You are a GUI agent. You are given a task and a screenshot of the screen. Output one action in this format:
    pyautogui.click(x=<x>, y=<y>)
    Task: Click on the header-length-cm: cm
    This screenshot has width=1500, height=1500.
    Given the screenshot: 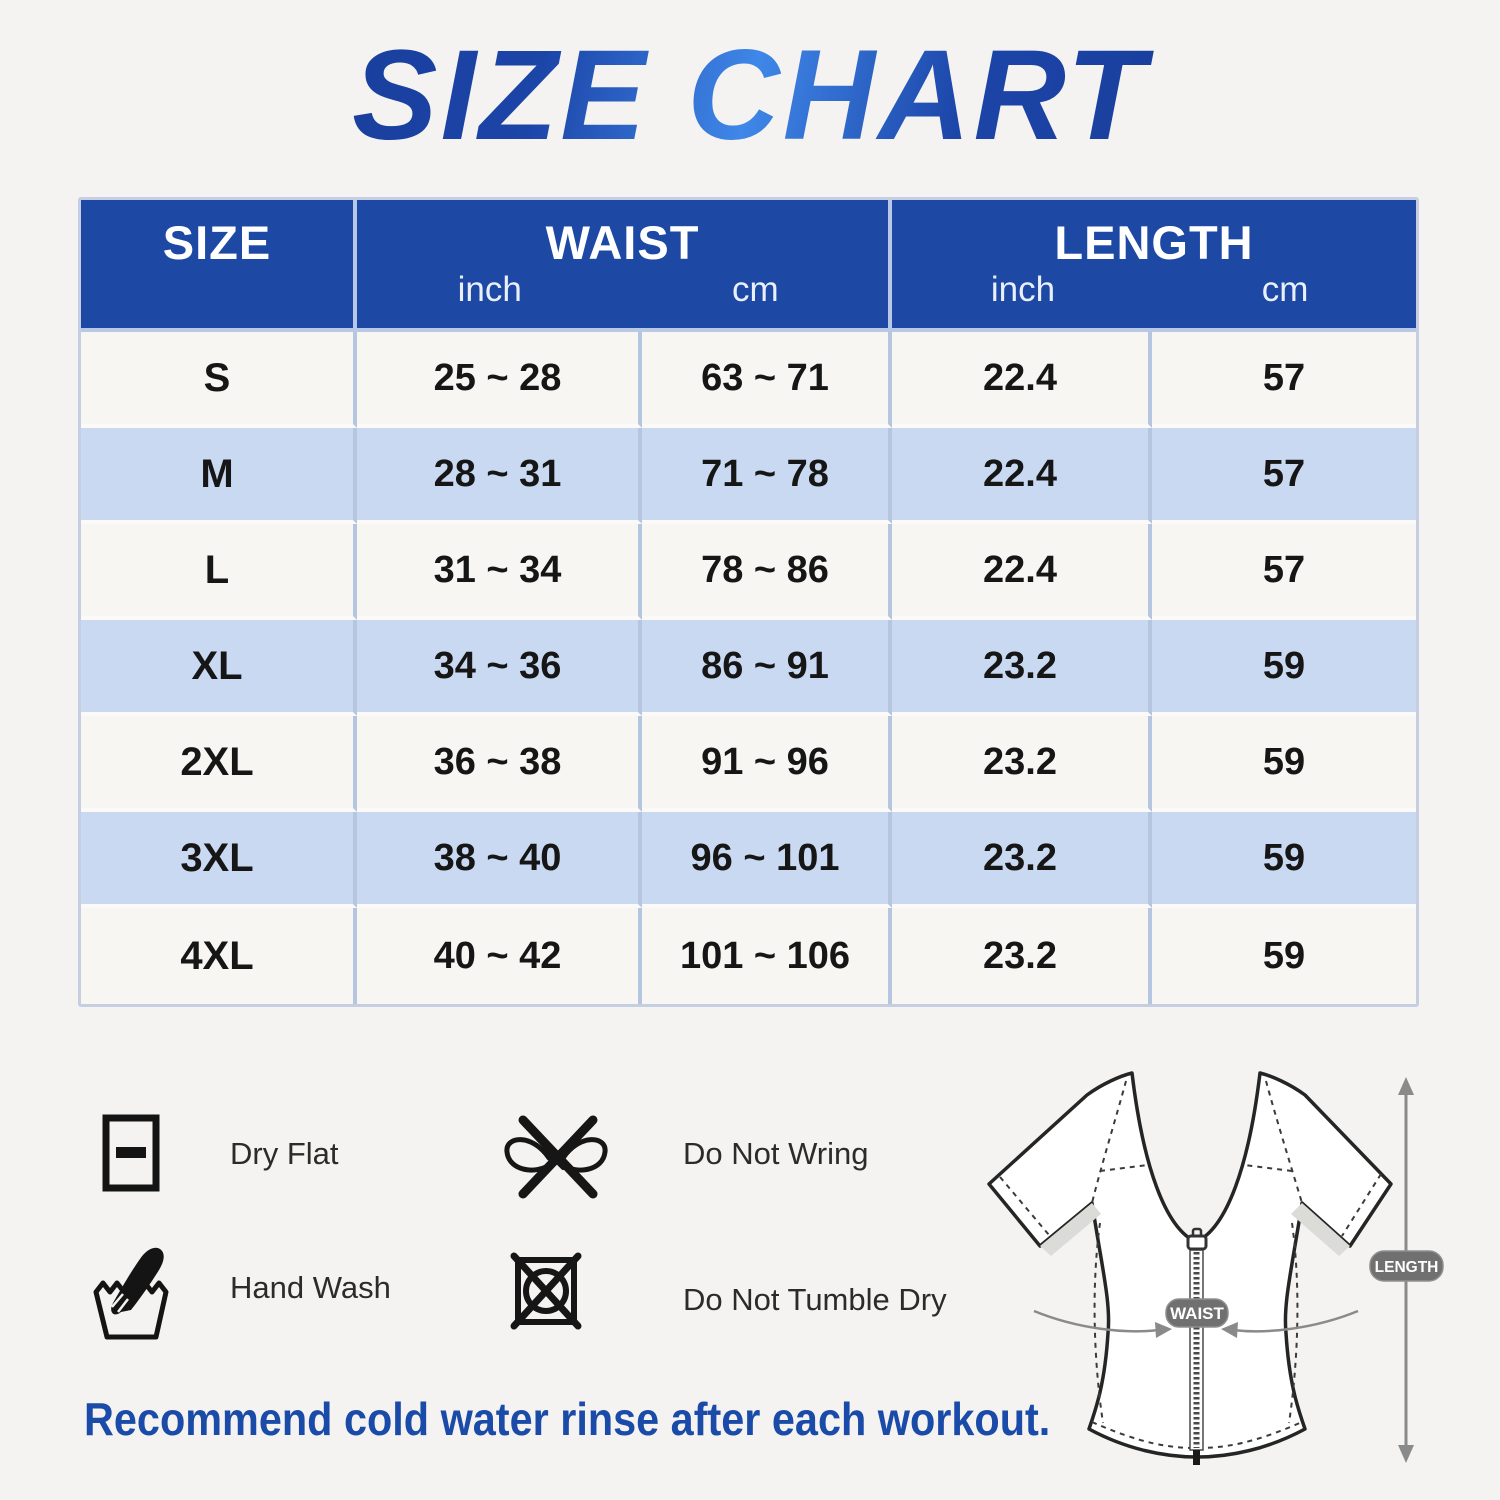 What is the action you would take?
    pyautogui.click(x=1285, y=290)
    